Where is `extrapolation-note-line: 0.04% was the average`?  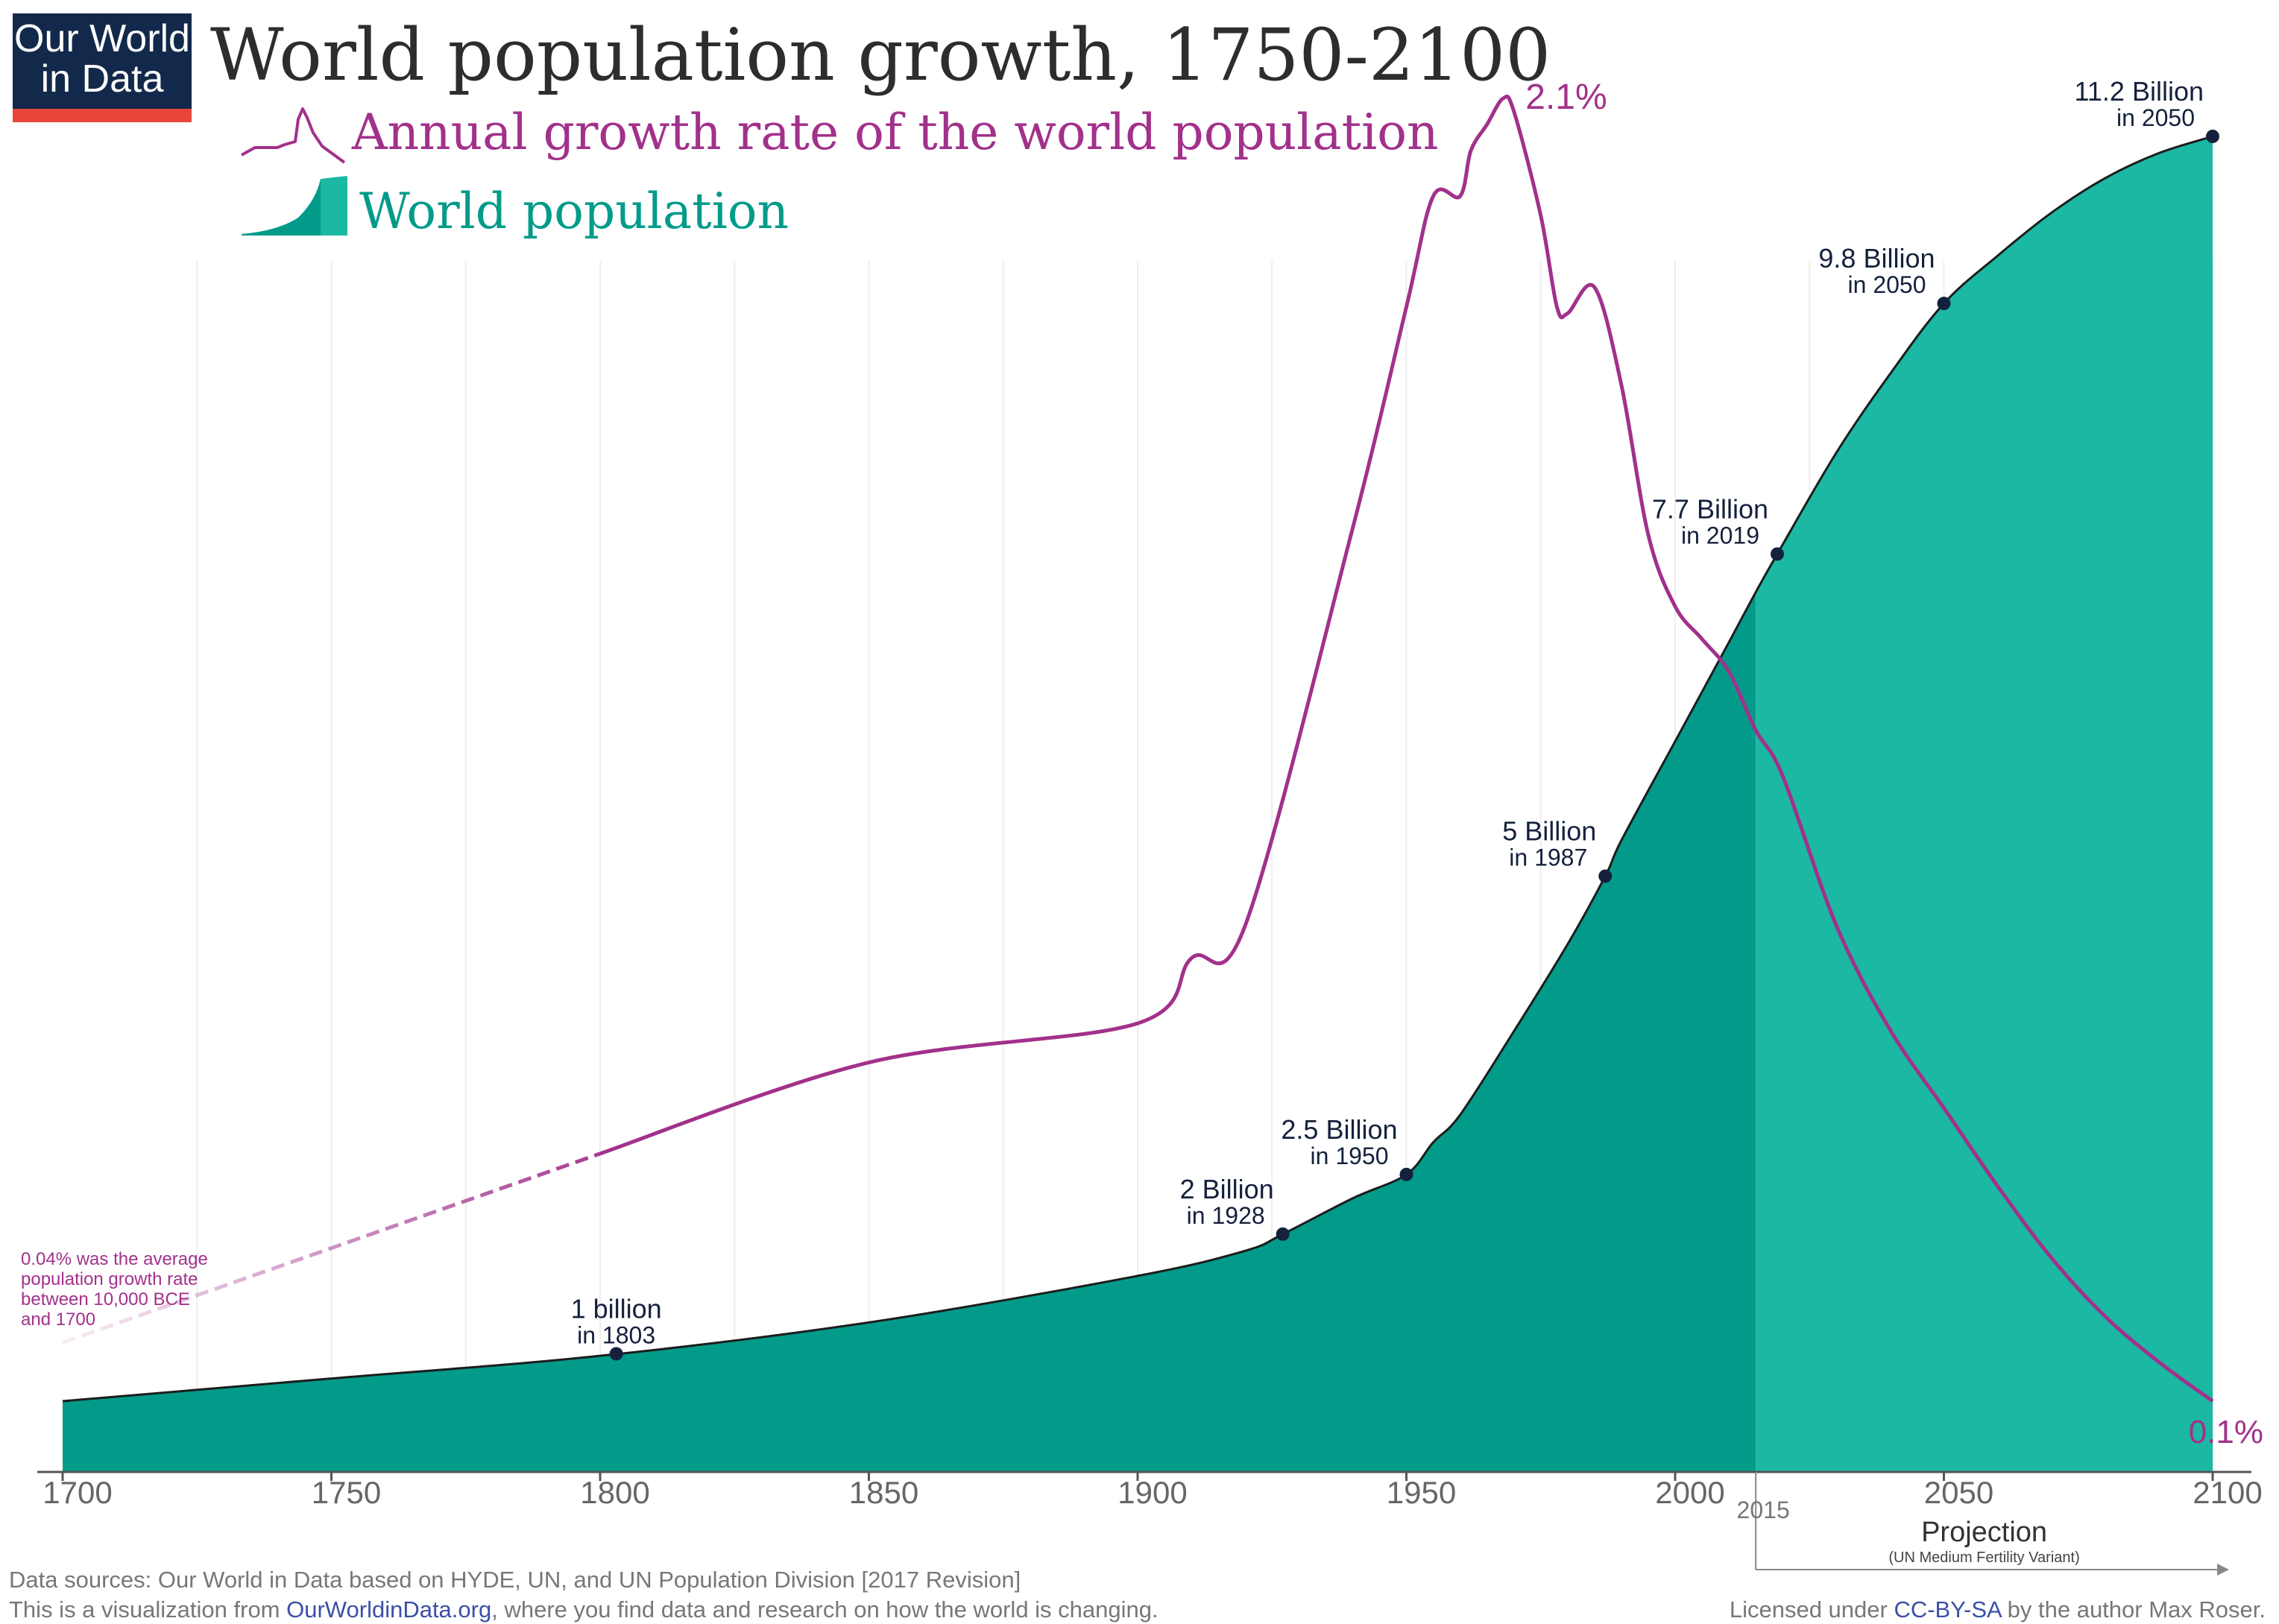
extrapolation-note-line: 0.04% was the average is located at coordinates (114, 1259).